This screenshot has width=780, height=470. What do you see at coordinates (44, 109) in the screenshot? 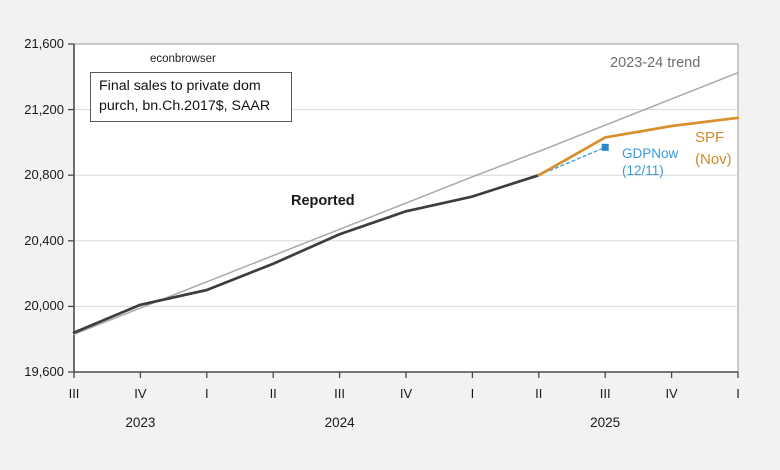
I see `y-axis-tick-label: 21,200` at bounding box center [44, 109].